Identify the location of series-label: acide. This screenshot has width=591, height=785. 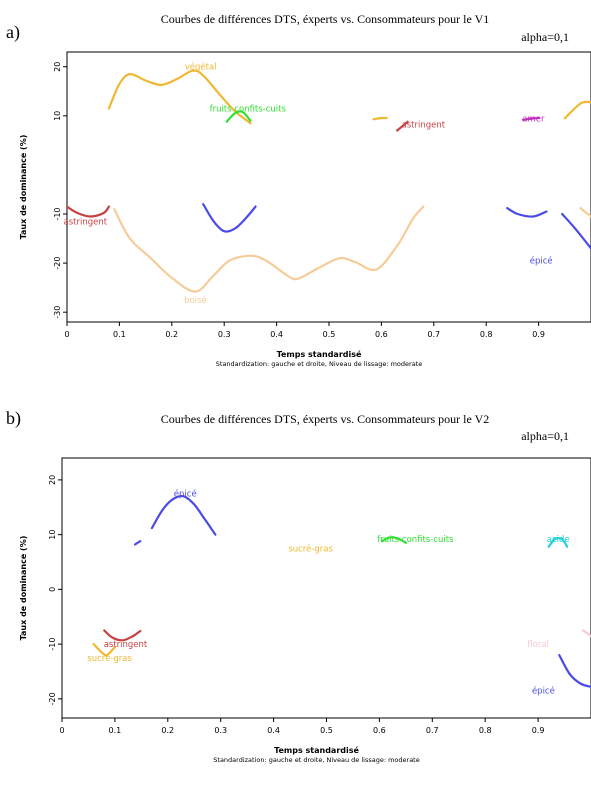
(558, 540).